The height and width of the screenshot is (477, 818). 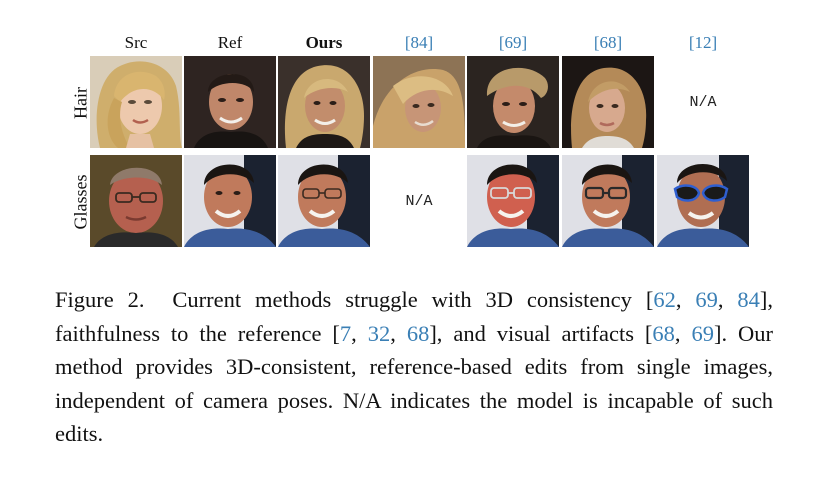 What do you see at coordinates (608, 102) in the screenshot?
I see `hair-68-image` at bounding box center [608, 102].